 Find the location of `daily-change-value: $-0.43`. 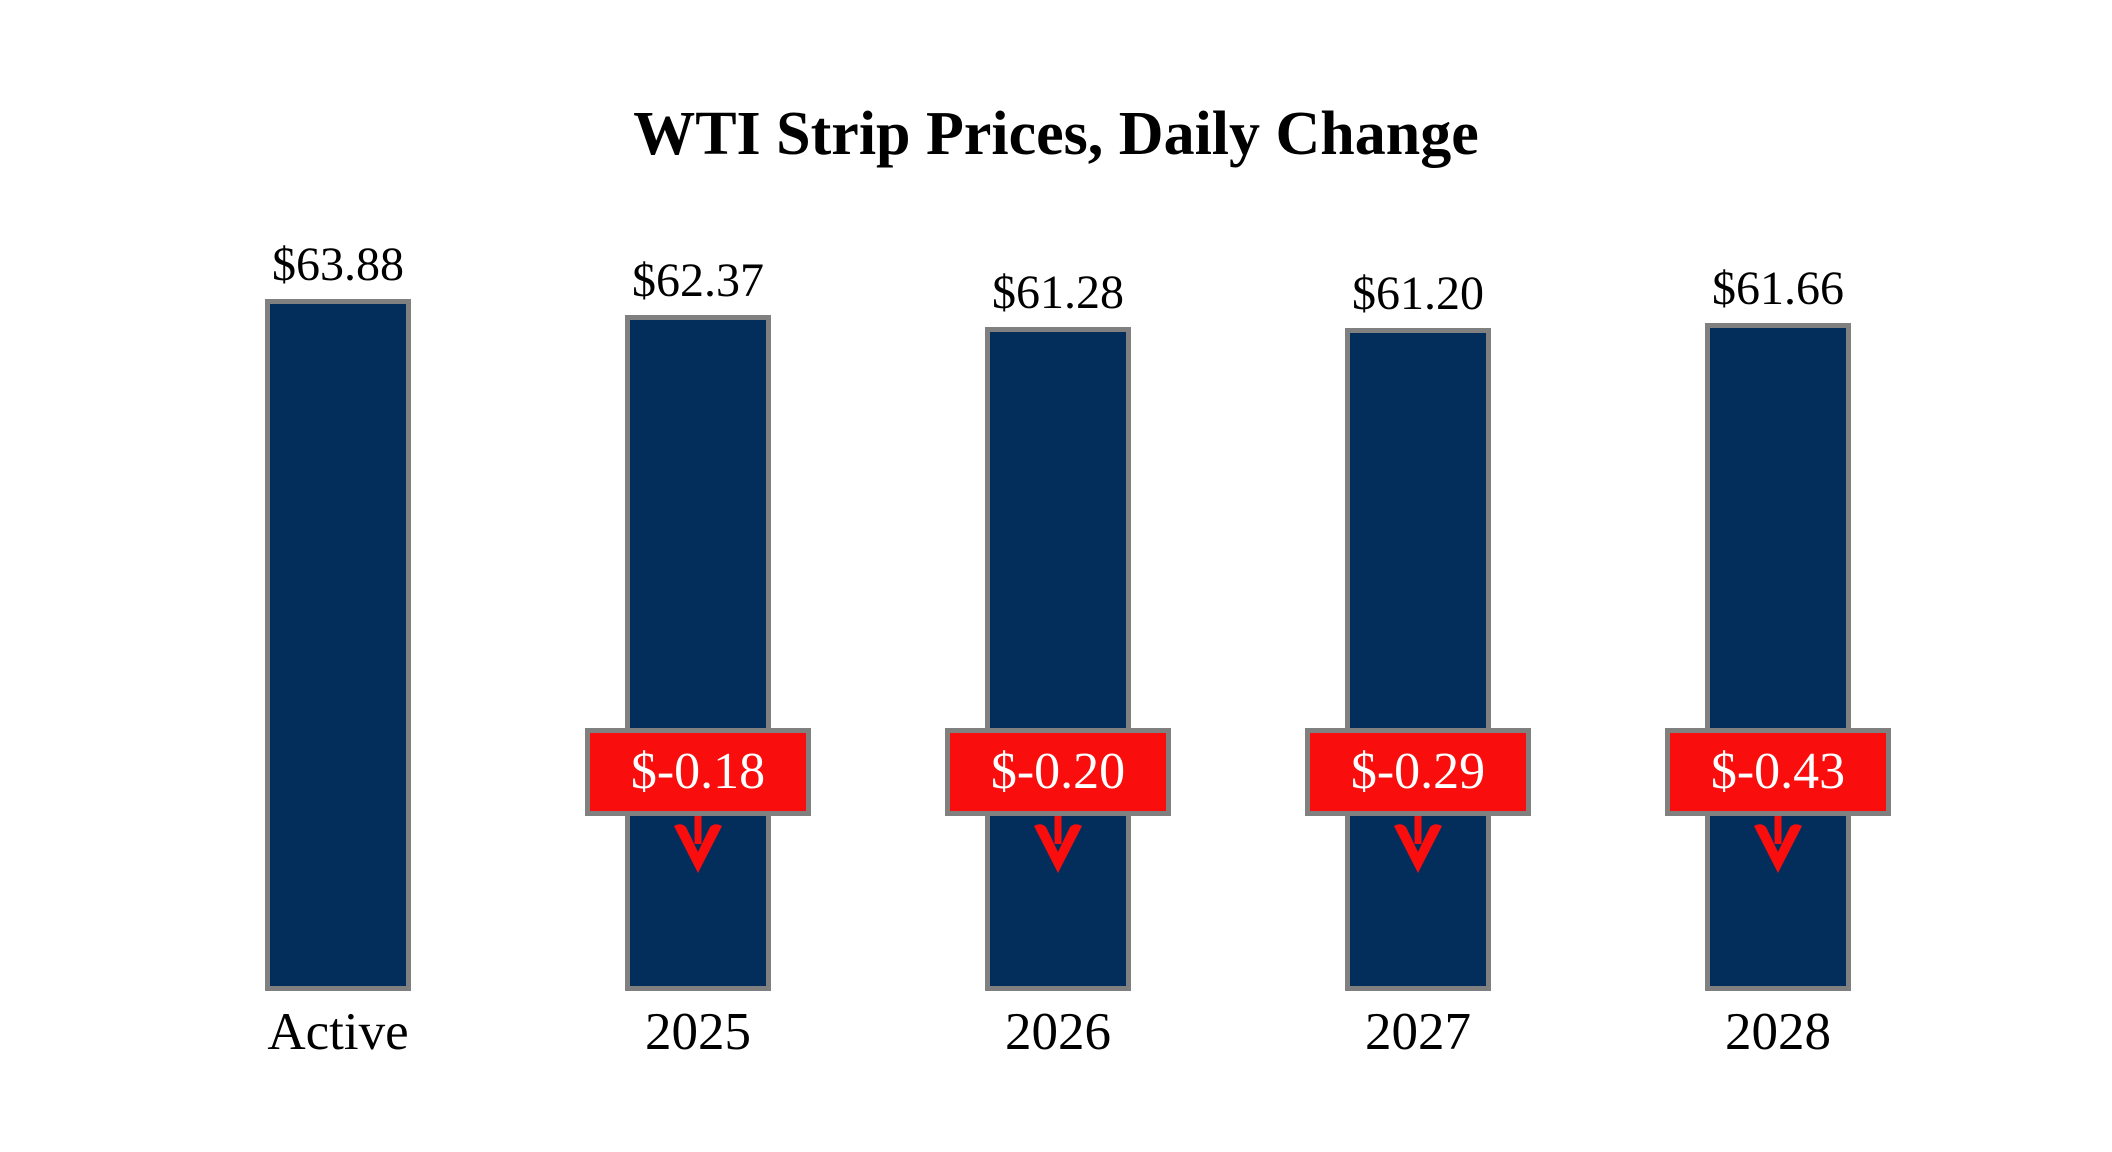

daily-change-value: $-0.43 is located at coordinates (1778, 771).